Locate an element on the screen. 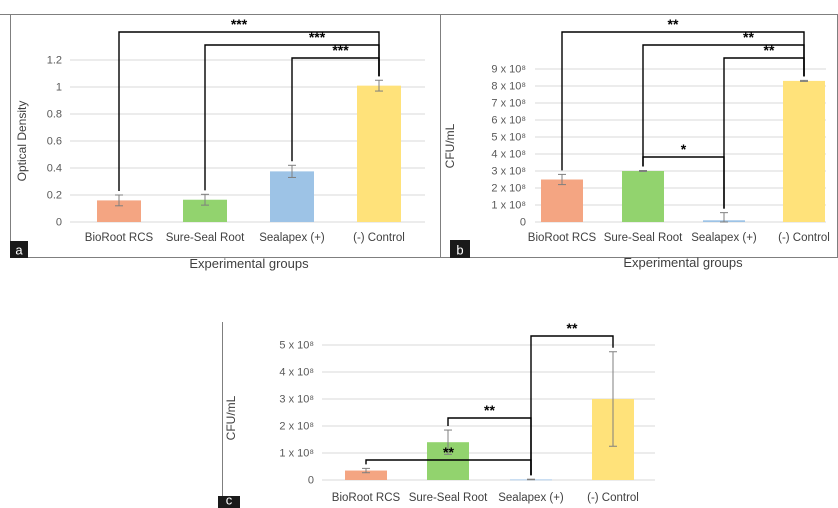 The height and width of the screenshot is (508, 838). y-tick-label: 0.8 is located at coordinates (54, 115).